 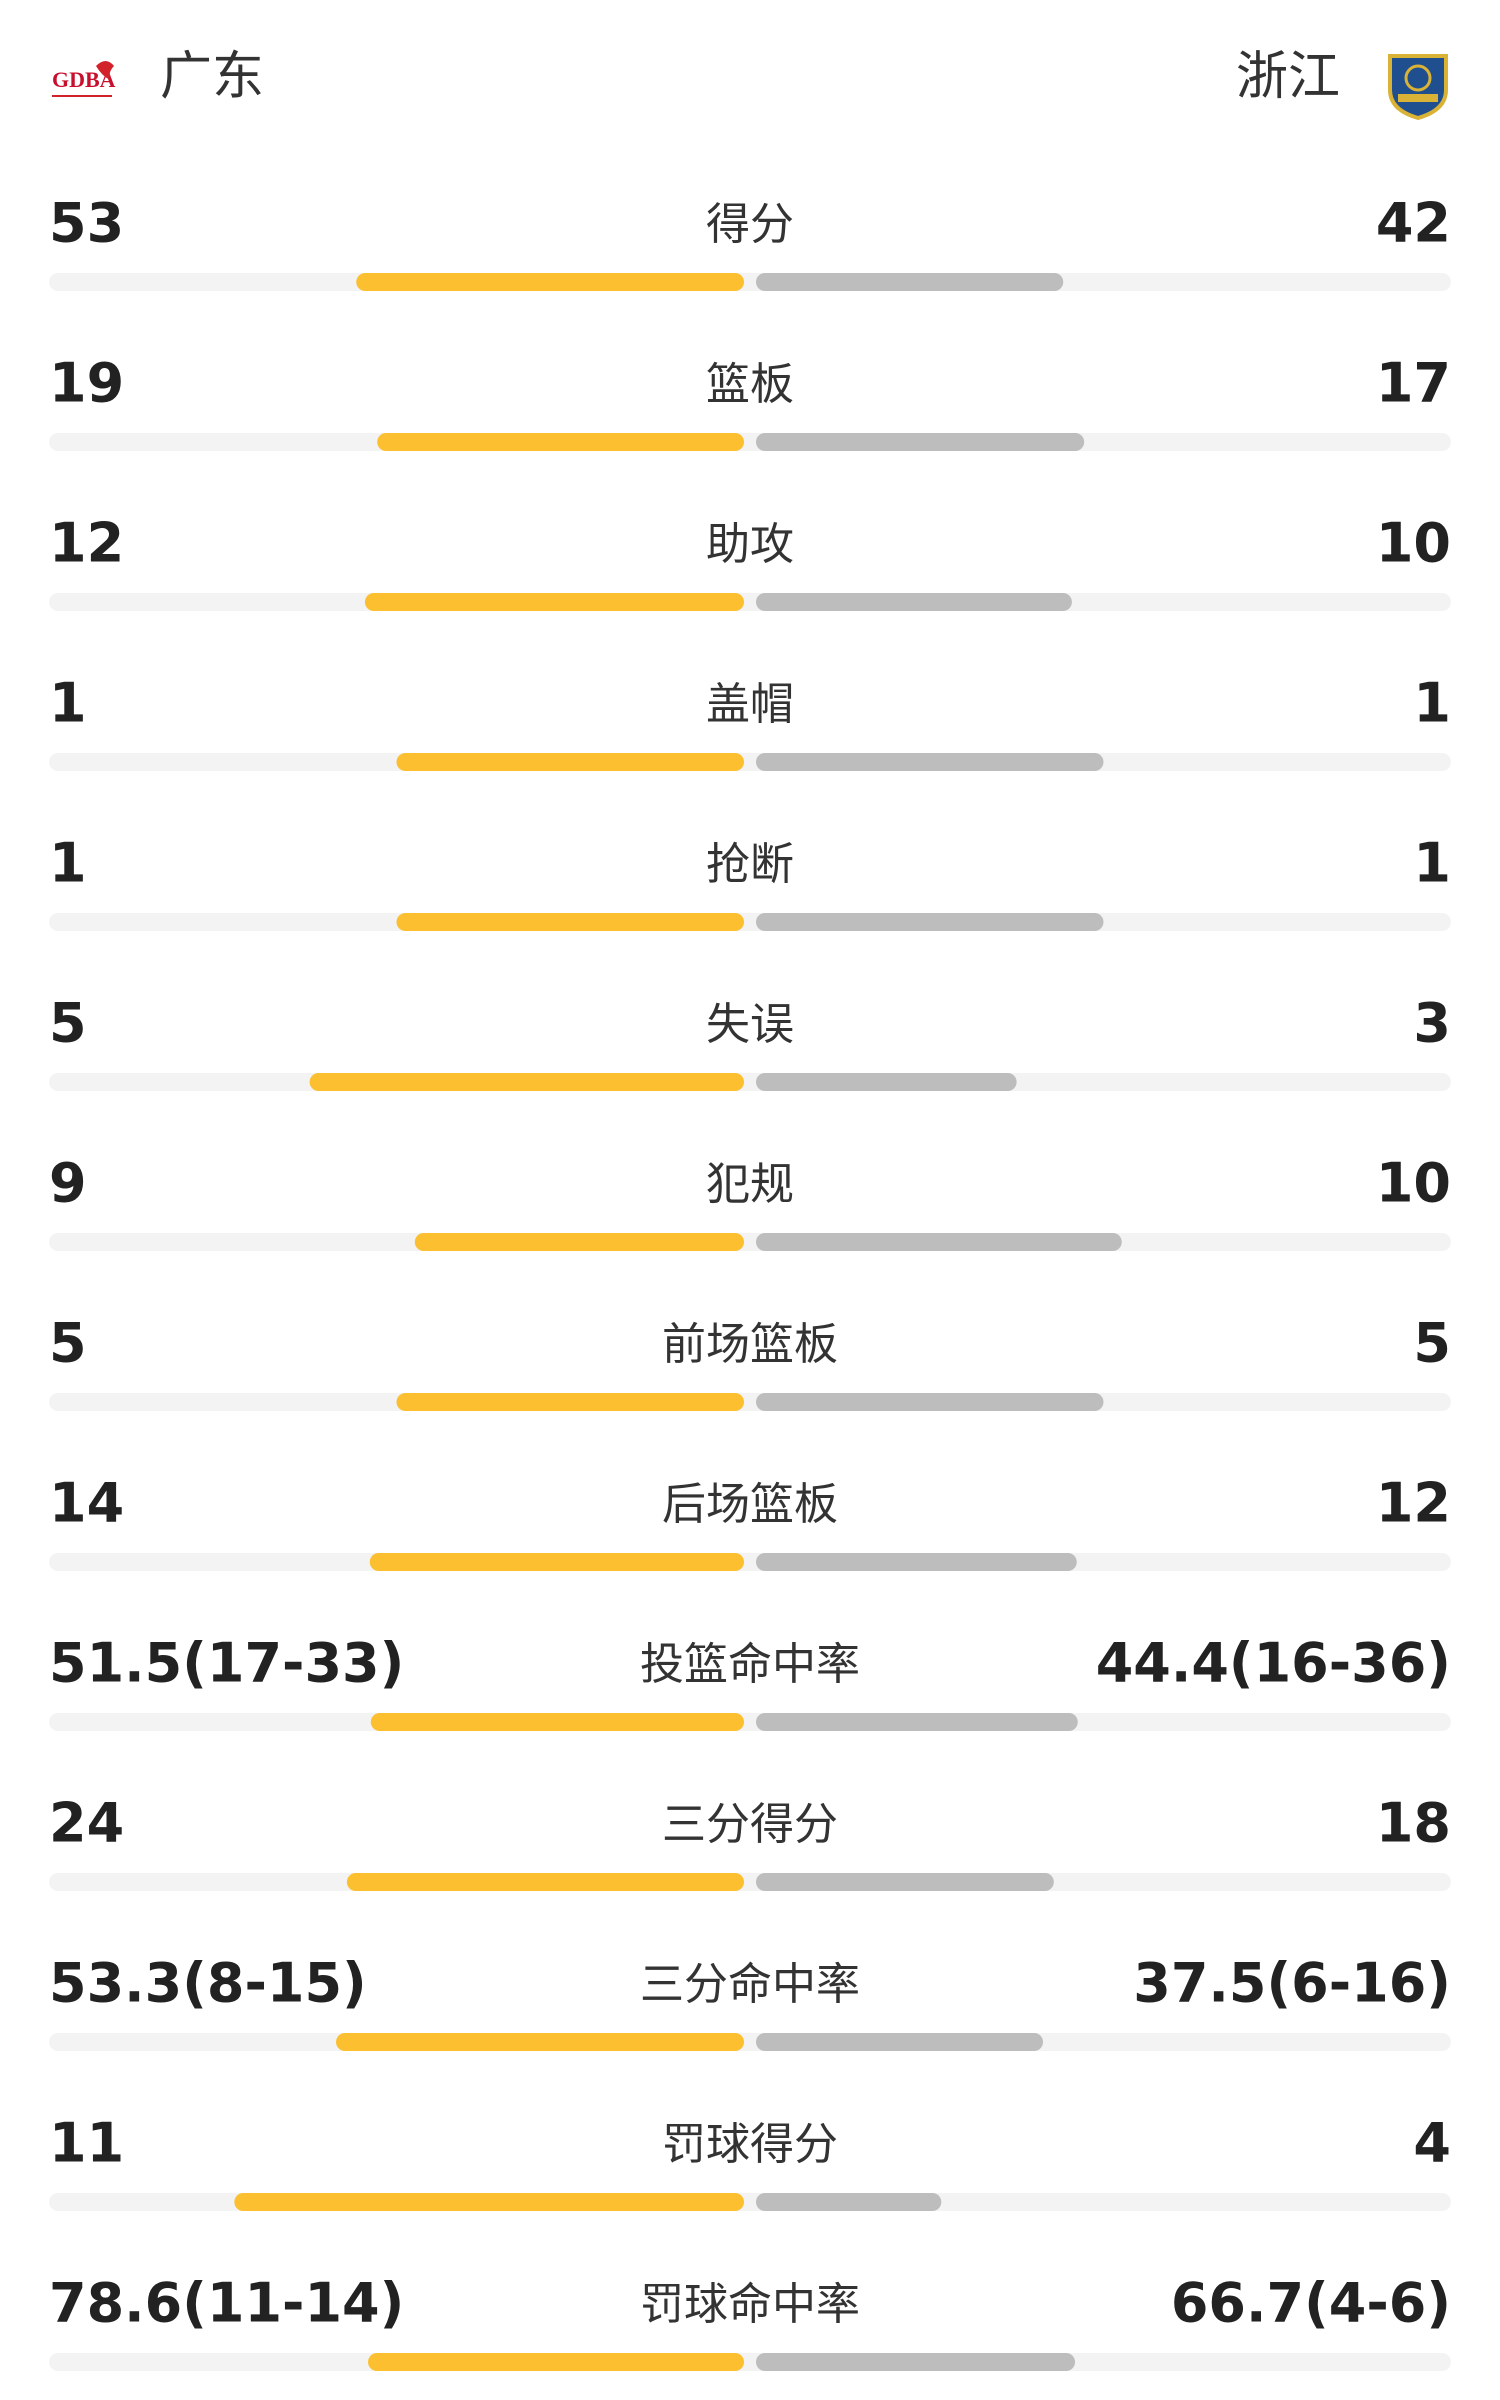 What do you see at coordinates (750, 1184) in the screenshot?
I see `stat-label: 犯规` at bounding box center [750, 1184].